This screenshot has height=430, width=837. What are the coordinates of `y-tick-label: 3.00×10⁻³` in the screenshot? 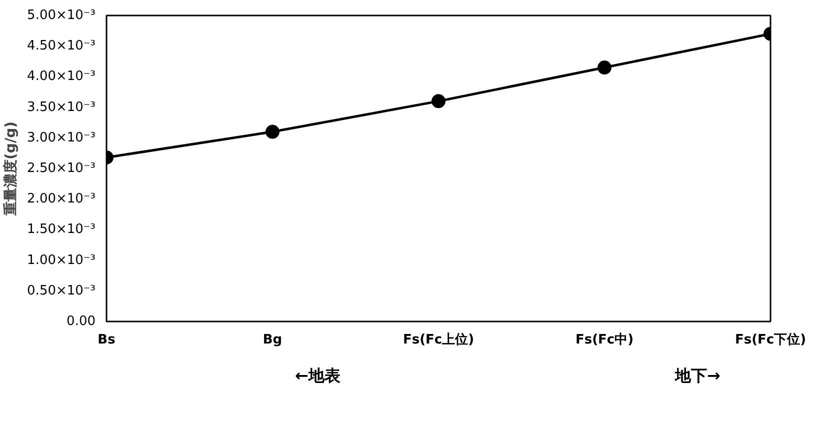 It's located at (61, 138).